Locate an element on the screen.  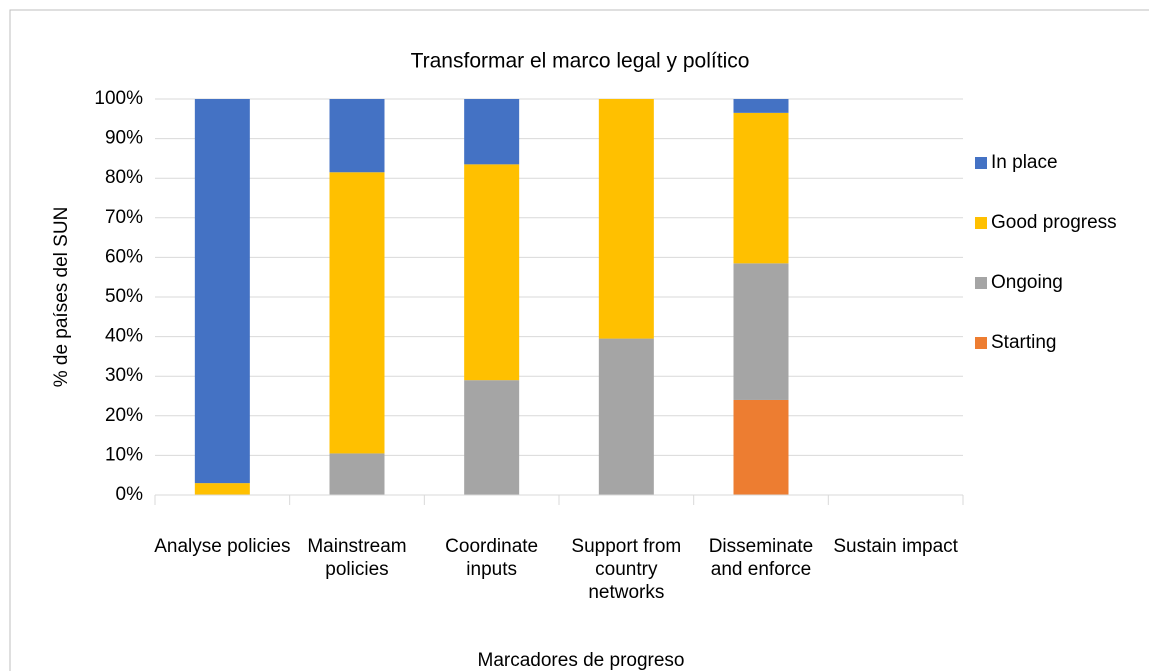
y-tick-label: 0% is located at coordinates (130, 494).